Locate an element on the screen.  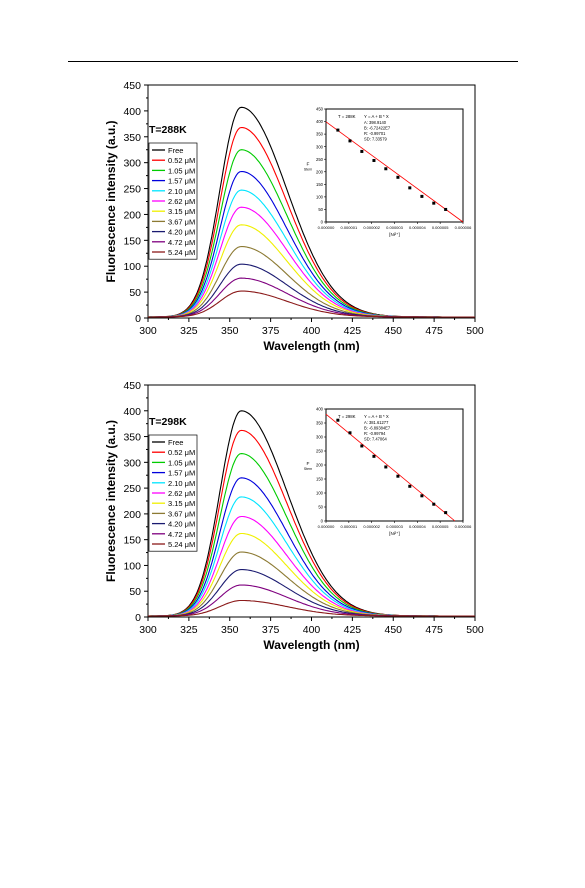
page-header-rule is located at coordinates (293, 61).